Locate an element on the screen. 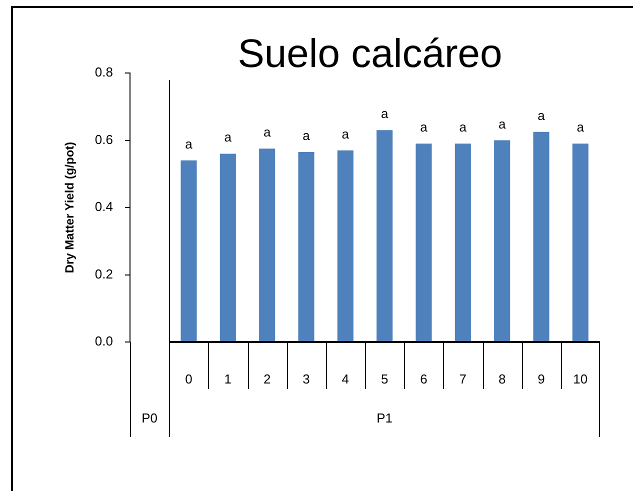 The width and height of the screenshot is (633, 491). x-tick-label: 3 is located at coordinates (306, 378).